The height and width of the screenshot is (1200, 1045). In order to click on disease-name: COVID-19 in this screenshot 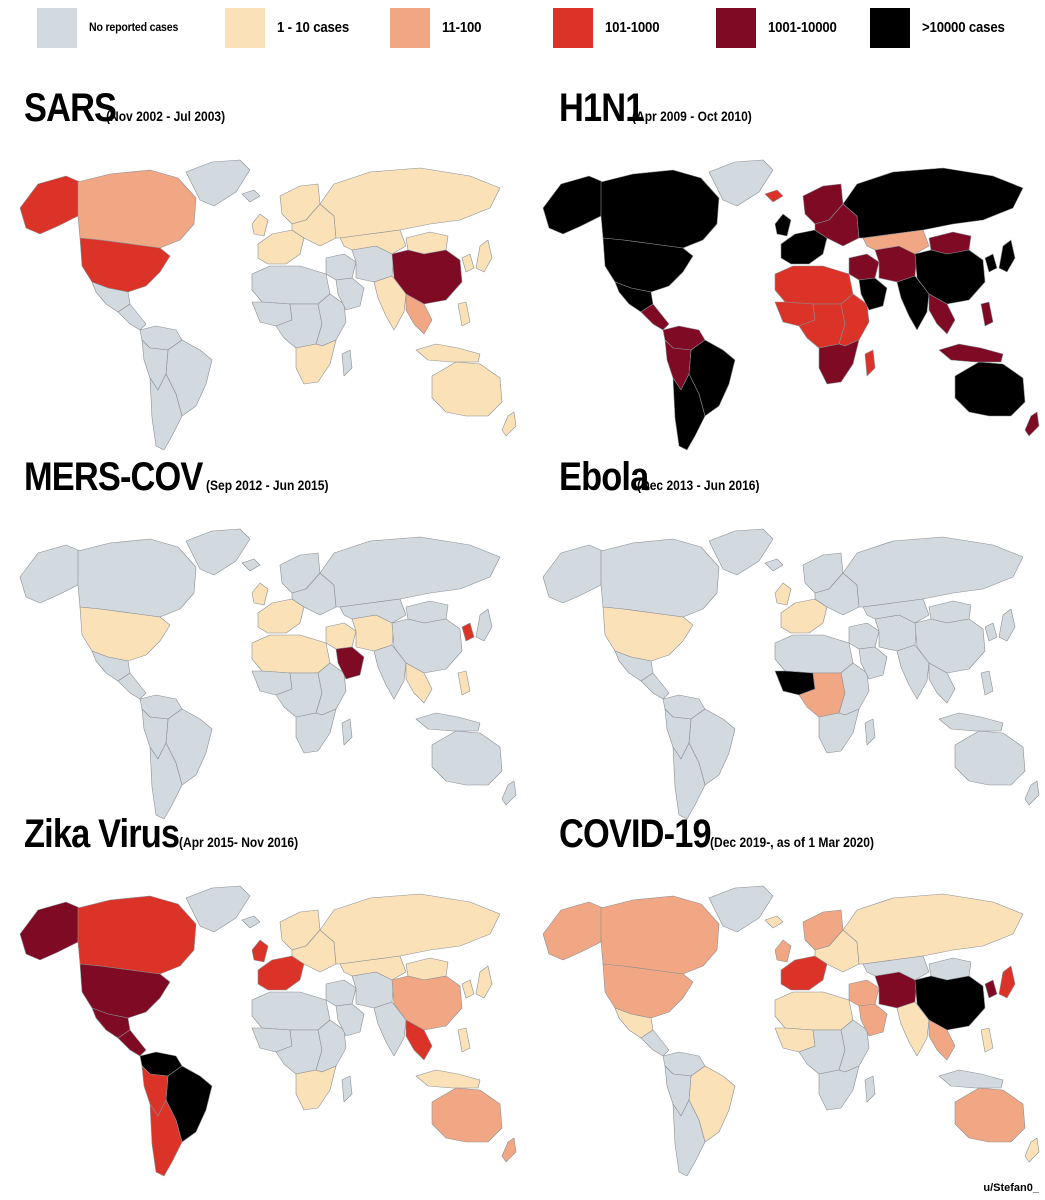, I will do `click(635, 834)`.